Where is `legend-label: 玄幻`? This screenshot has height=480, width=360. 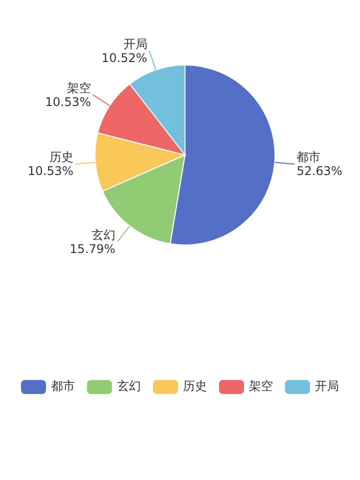 legend-label: 玄幻 is located at coordinates (129, 386).